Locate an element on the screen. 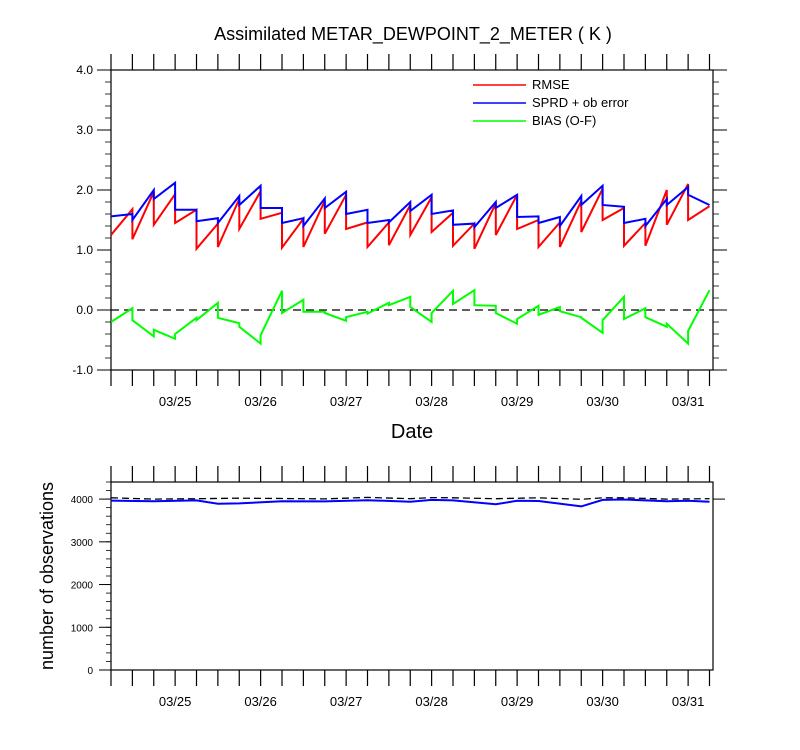 The width and height of the screenshot is (800, 750). series-line-rmse is located at coordinates (411, 217).